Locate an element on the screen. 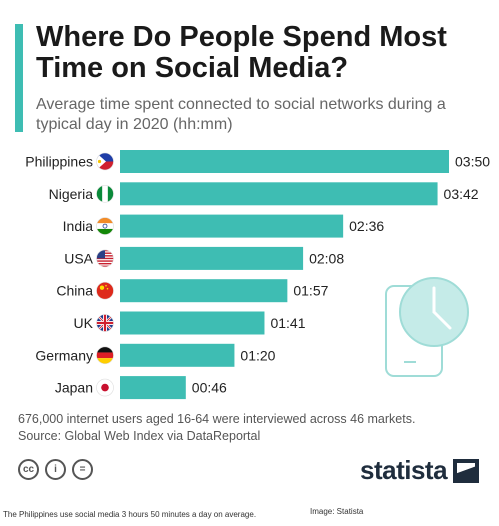 The width and height of the screenshot is (499, 526). statista-mark-icon is located at coordinates (466, 470).